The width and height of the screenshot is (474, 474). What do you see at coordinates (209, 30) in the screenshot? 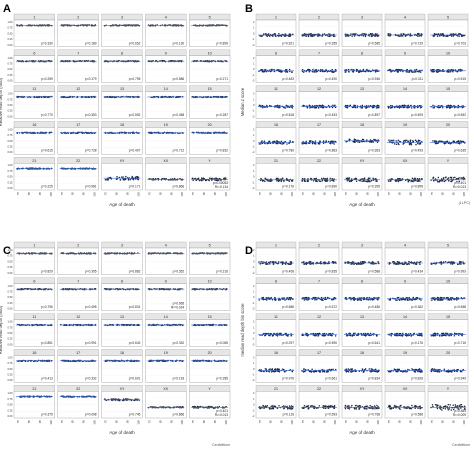
I see `facet: 5p=0.899` at bounding box center [209, 30].